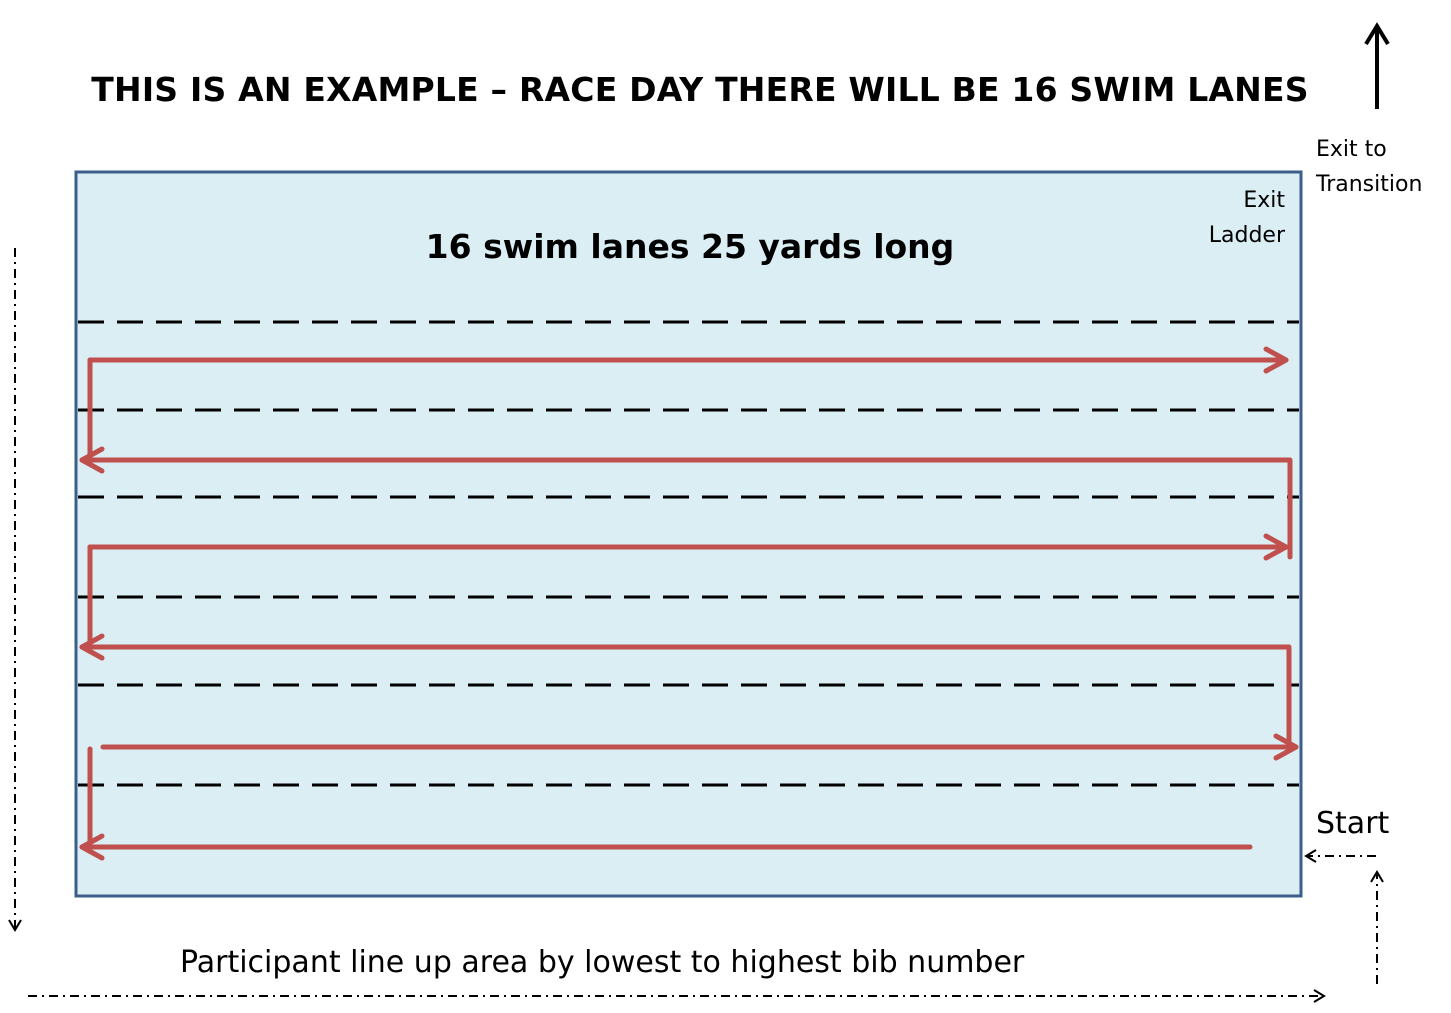 Image resolution: width=1451 pixels, height=1013 pixels. What do you see at coordinates (1264, 200) in the screenshot?
I see `exit-ladder-line-1: Exit` at bounding box center [1264, 200].